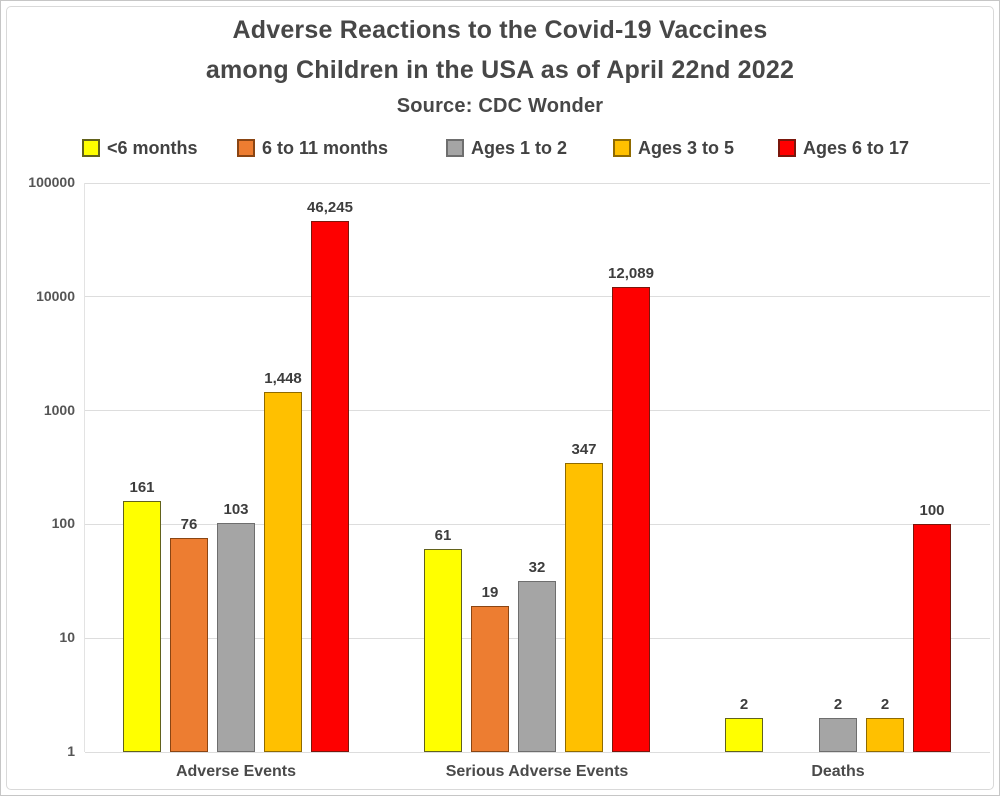 The height and width of the screenshot is (796, 1000). Describe the element at coordinates (932, 511) in the screenshot. I see `bar-value-label: 100` at that location.